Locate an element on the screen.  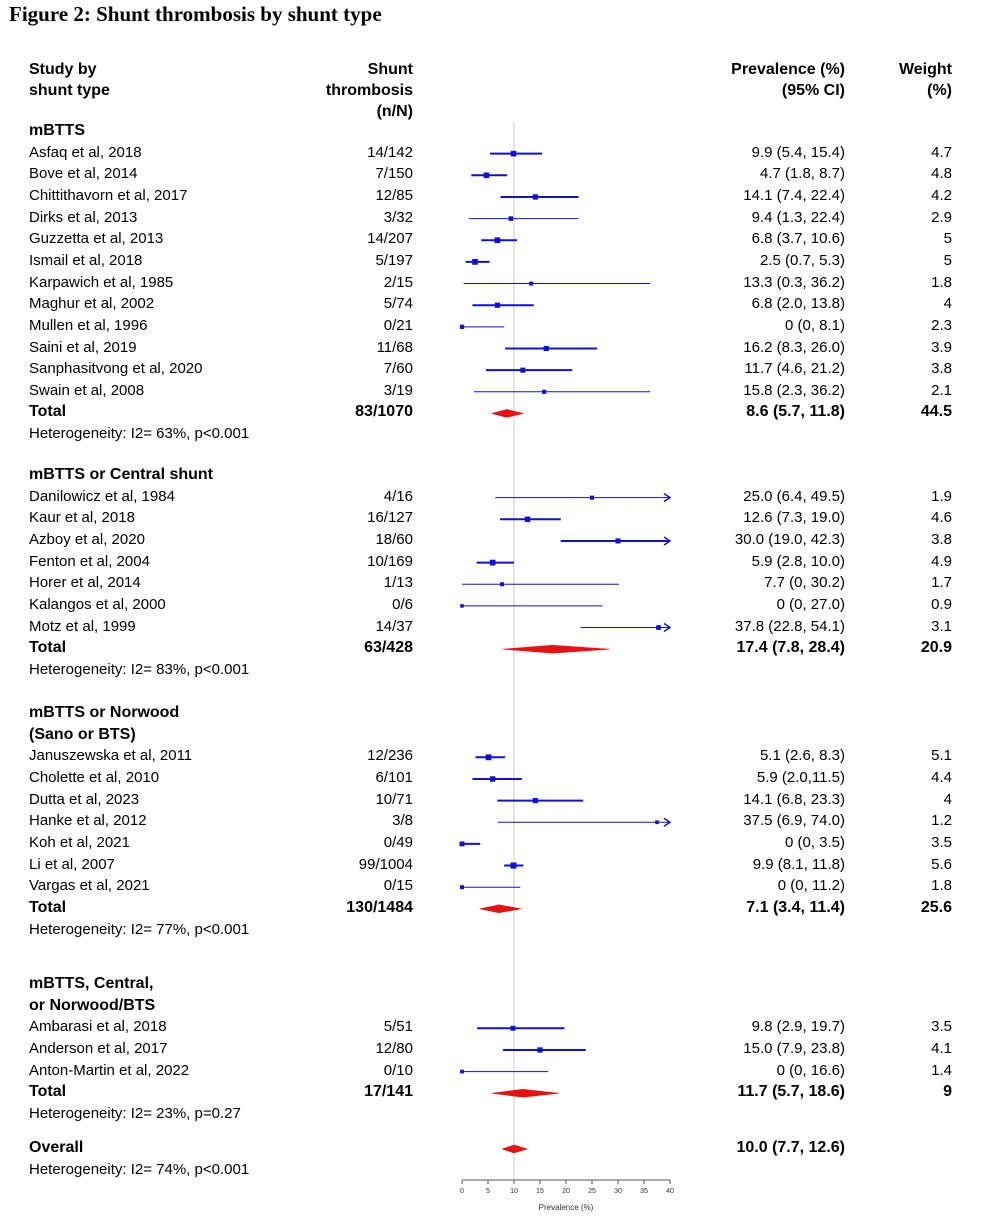
group-0-study-5-prevalence: 2.5 (0.7, 5.3) is located at coordinates (802, 260).